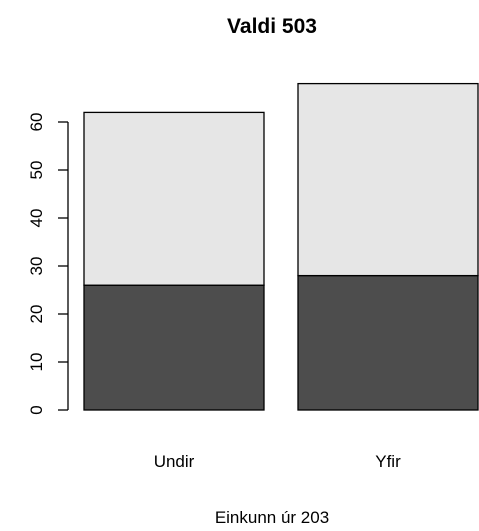  Describe the element at coordinates (277, 461) in the screenshot. I see `x-tick-labels: Undir Yfir` at that location.